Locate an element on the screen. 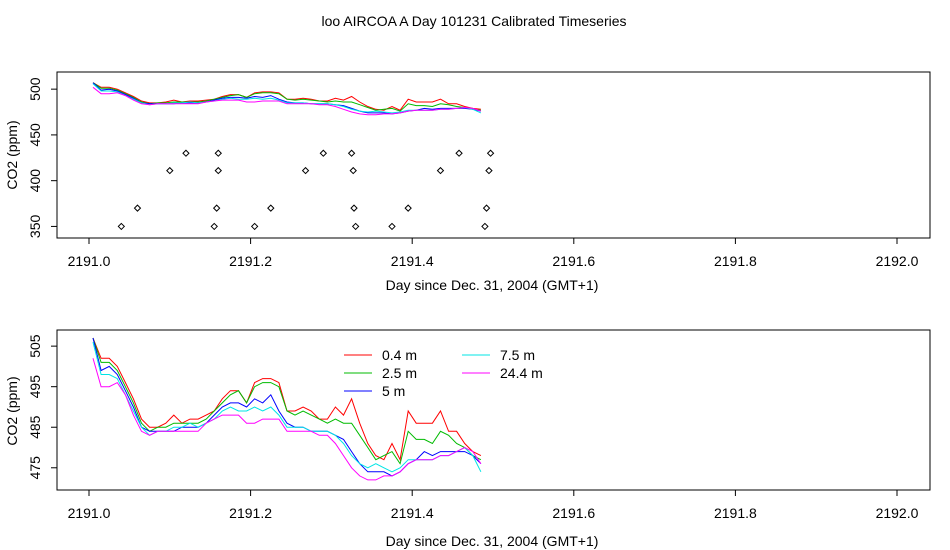 The width and height of the screenshot is (950, 550). x-axis-bottom: 2191.0 2191.2 2191.4 2191.6 2191.8 2192.0 is located at coordinates (493, 505).